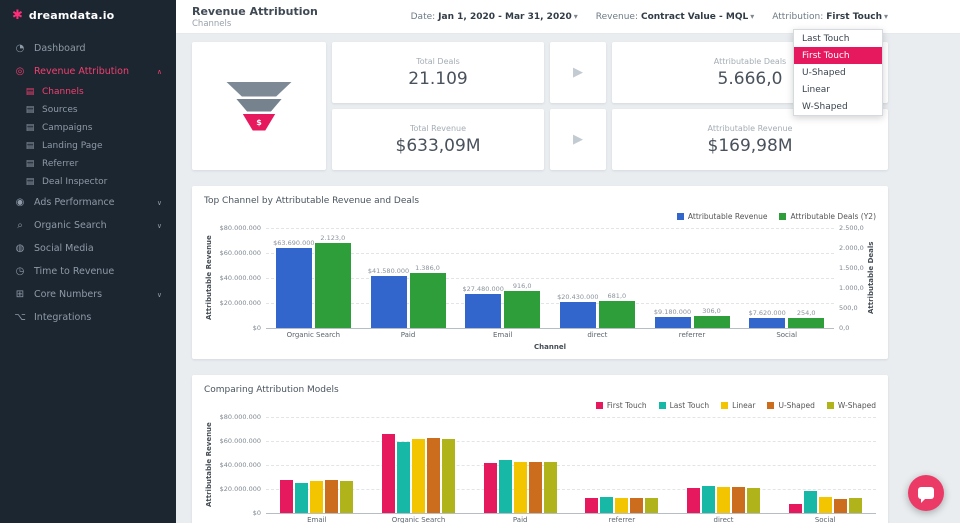  I want to click on sidebar-item-label: Time to Revenue, so click(74, 271).